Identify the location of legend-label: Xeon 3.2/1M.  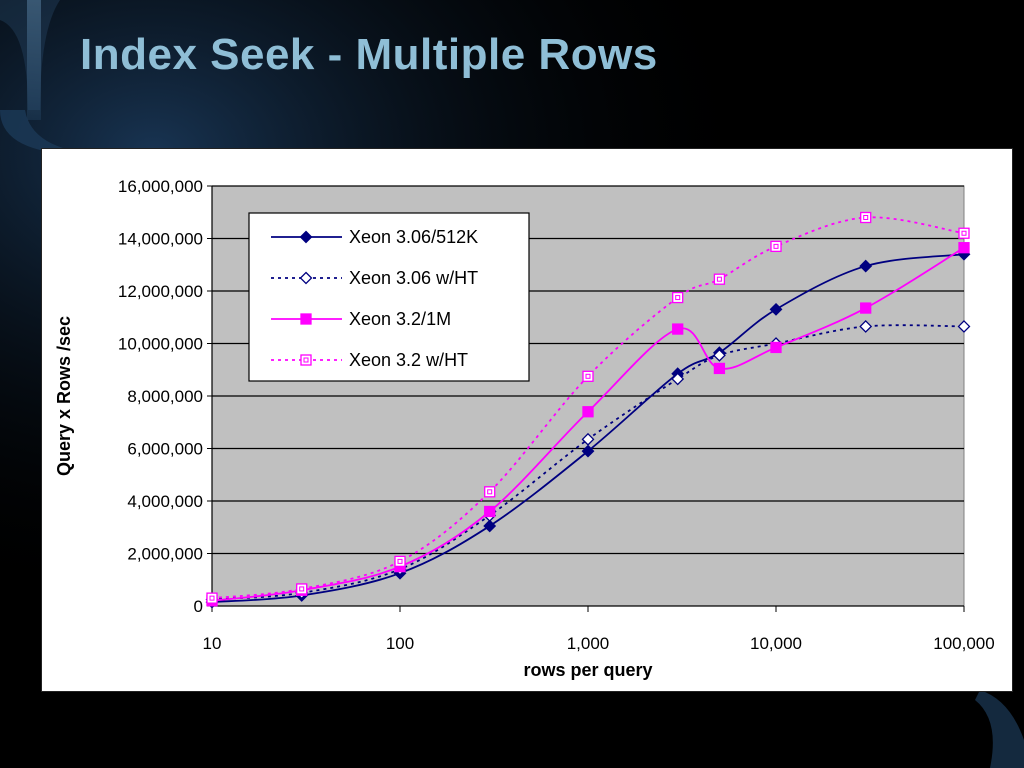
(400, 319).